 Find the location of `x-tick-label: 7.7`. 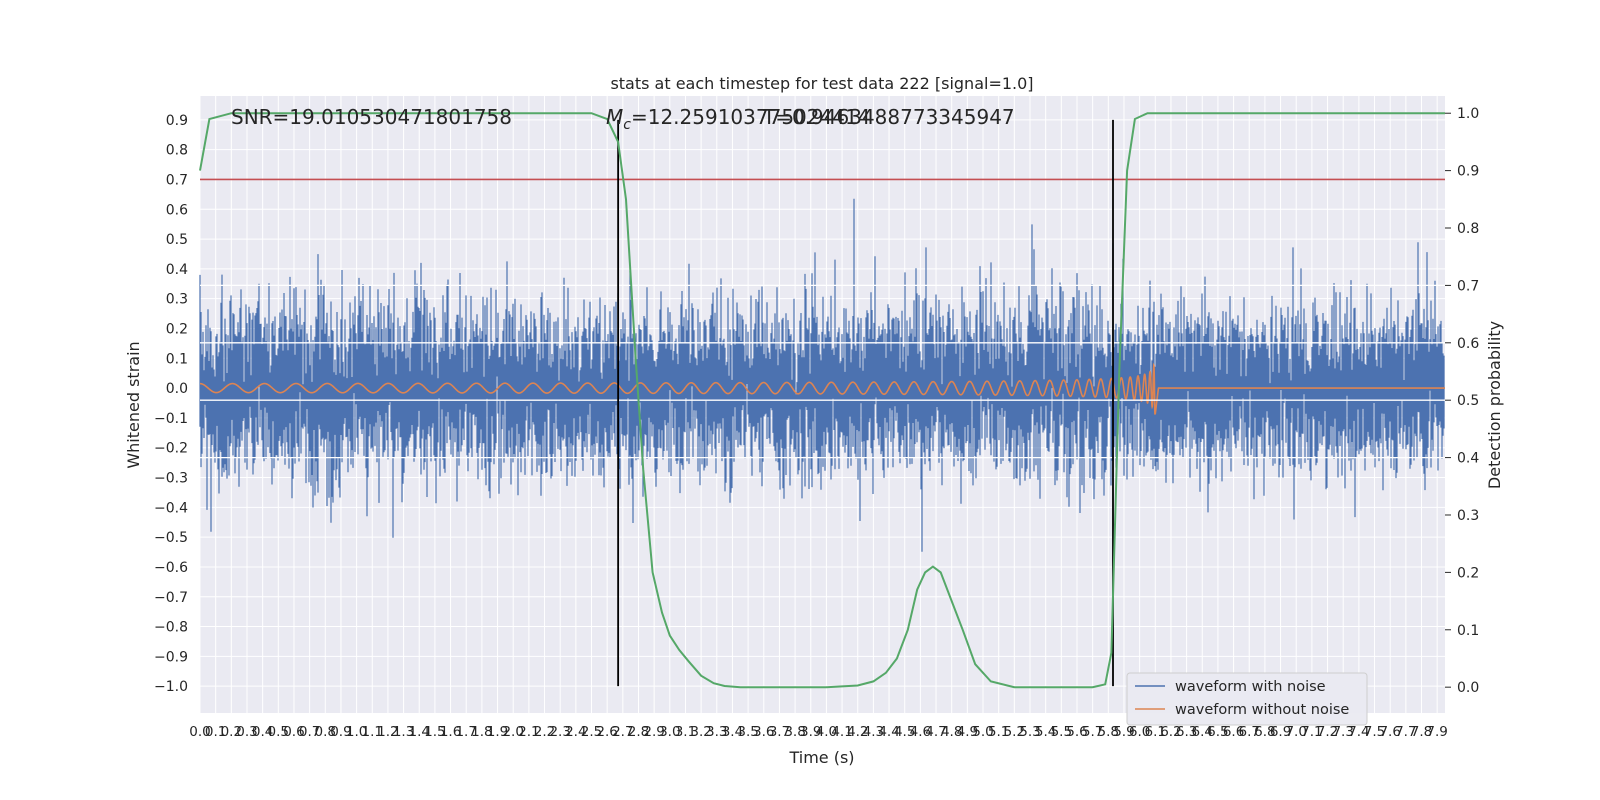

x-tick-label: 7.7 is located at coordinates (1405, 732).